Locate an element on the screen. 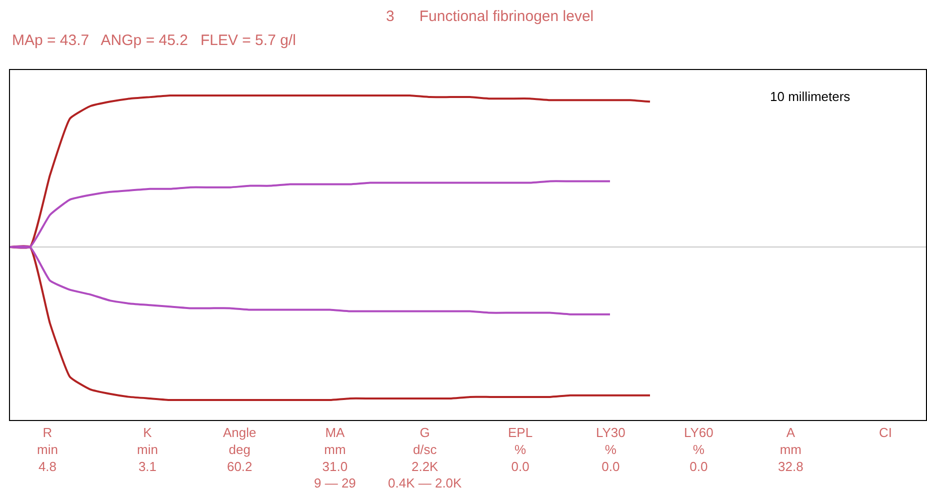 The height and width of the screenshot is (492, 927). text: R min 4.8 is located at coordinates (47, 449).